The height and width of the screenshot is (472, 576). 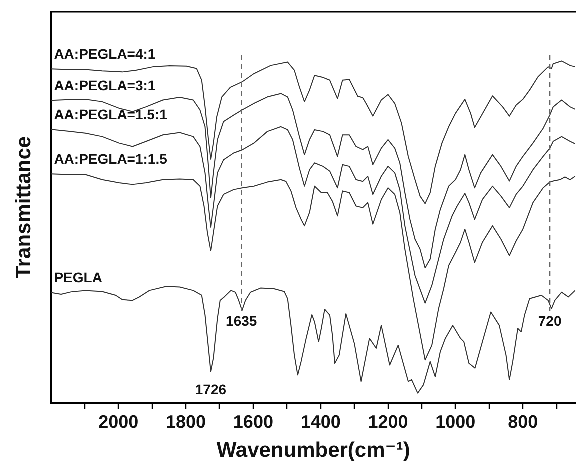 I want to click on x-tick-label: 1200, so click(x=388, y=422).